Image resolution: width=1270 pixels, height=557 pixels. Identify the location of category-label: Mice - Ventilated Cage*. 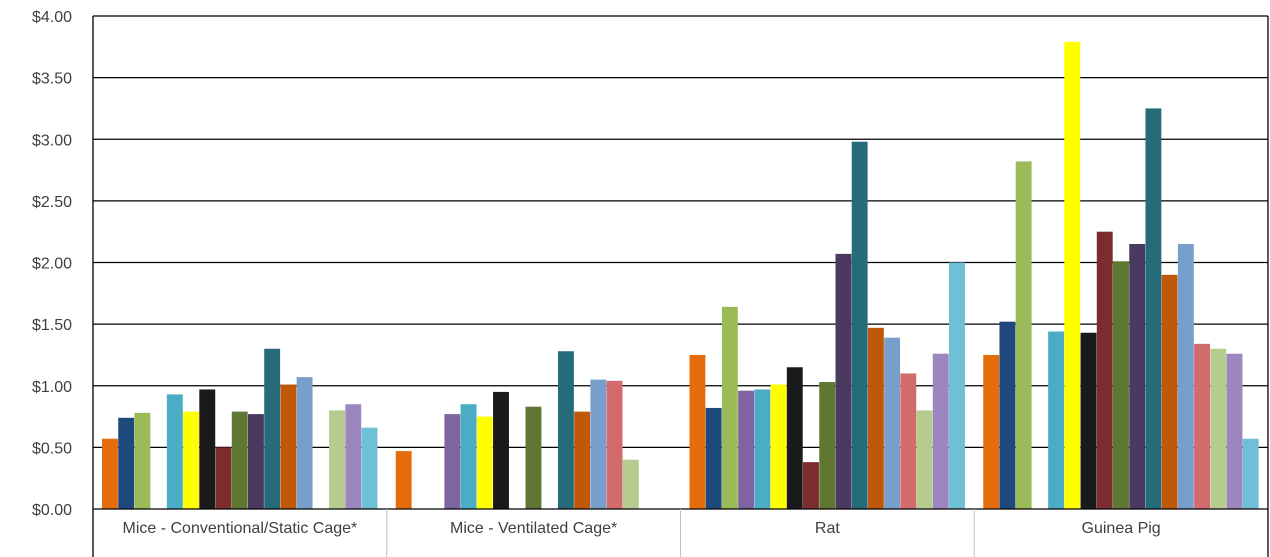
(533, 528).